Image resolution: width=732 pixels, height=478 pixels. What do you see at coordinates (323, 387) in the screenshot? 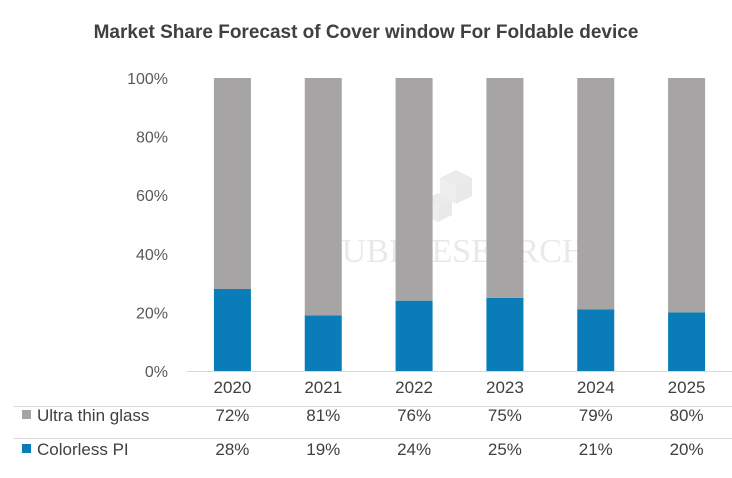
I see `x-tick-label: 2021` at bounding box center [323, 387].